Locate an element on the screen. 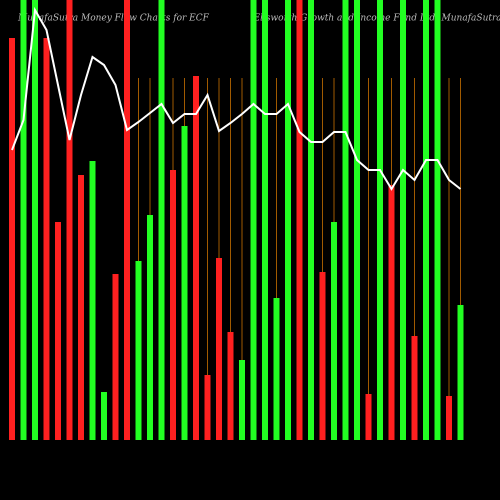 This screenshot has height=500, width=500. chart-title: MunafaSutra Money Flow Charts for ECF is located at coordinates (113, 19).